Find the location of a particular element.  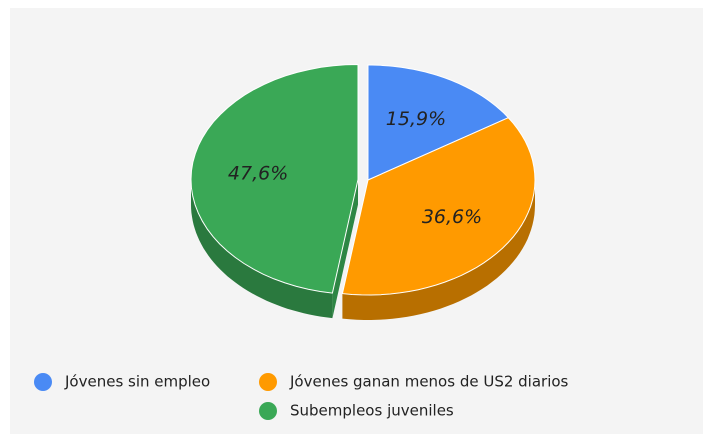

legend-label: Subempleos juveniles is located at coordinates (372, 411).